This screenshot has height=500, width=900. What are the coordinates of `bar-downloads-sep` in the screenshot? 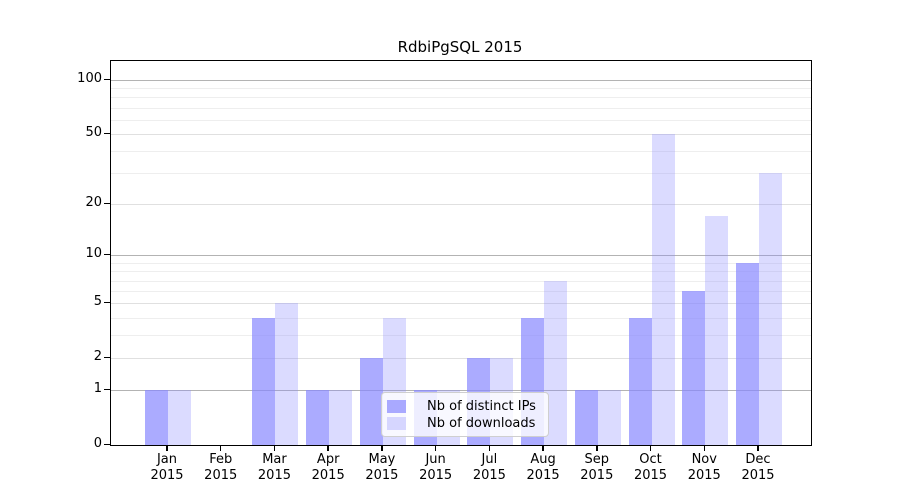 It's located at (609, 417).